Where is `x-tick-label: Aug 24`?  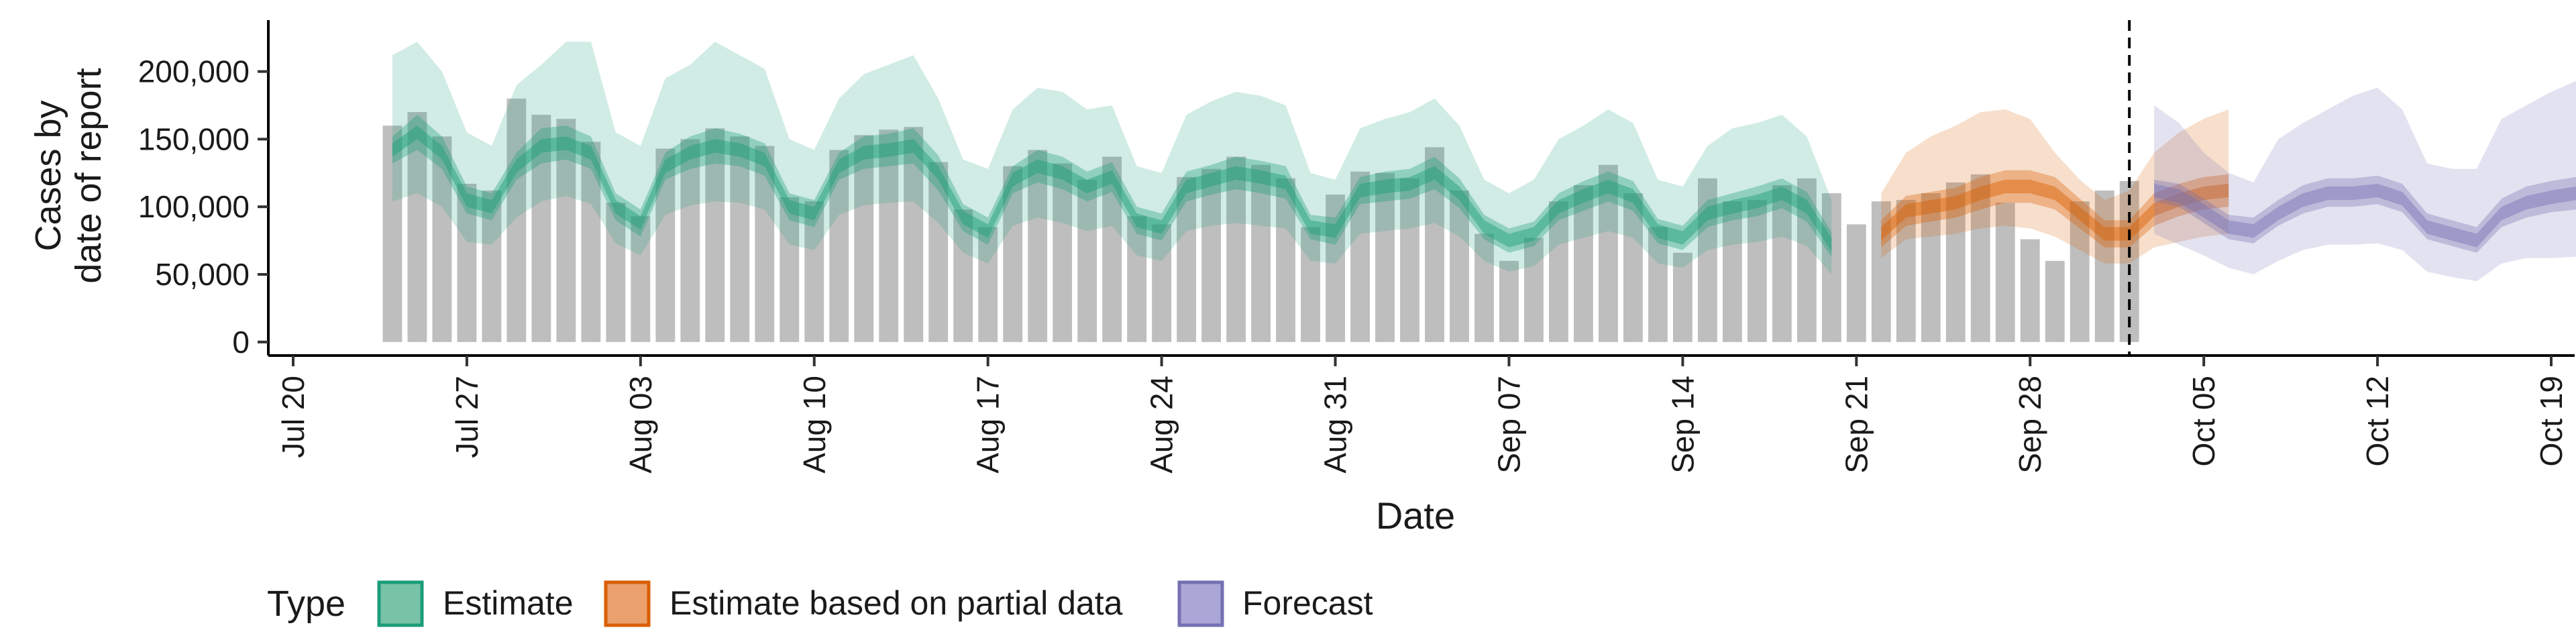 x-tick-label: Aug 24 is located at coordinates (1161, 425).